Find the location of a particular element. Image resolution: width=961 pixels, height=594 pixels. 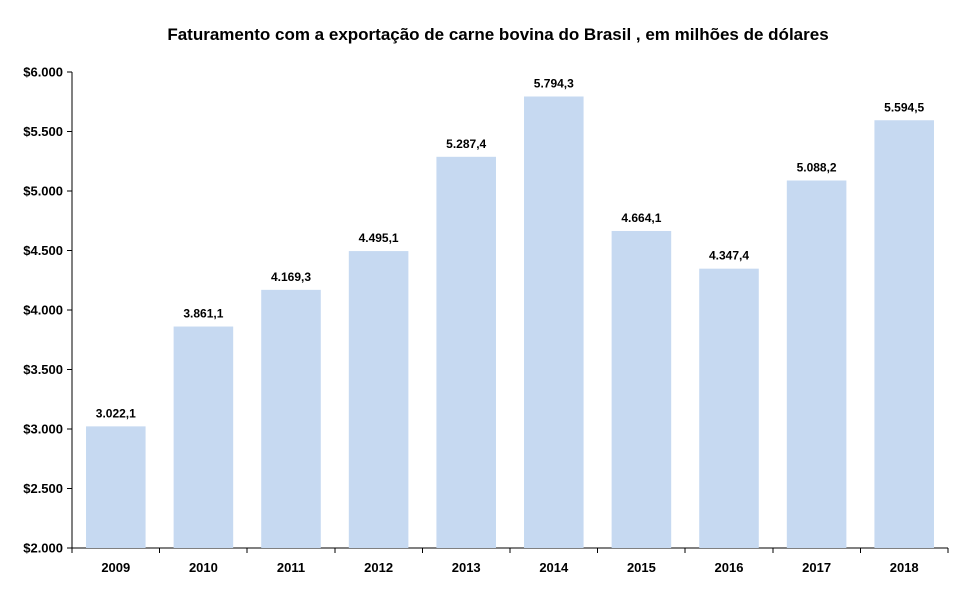

data-label-2018: 5.594,5 is located at coordinates (904, 107).